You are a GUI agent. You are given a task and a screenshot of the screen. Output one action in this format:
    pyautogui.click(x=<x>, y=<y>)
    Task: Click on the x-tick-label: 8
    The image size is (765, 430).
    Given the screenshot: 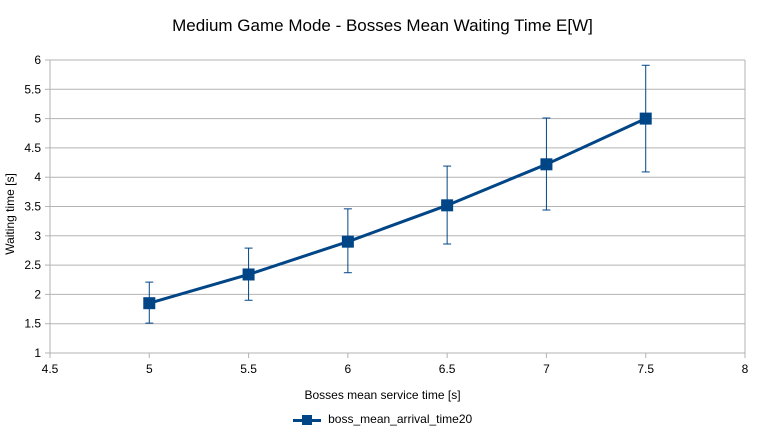 What is the action you would take?
    pyautogui.click(x=745, y=369)
    